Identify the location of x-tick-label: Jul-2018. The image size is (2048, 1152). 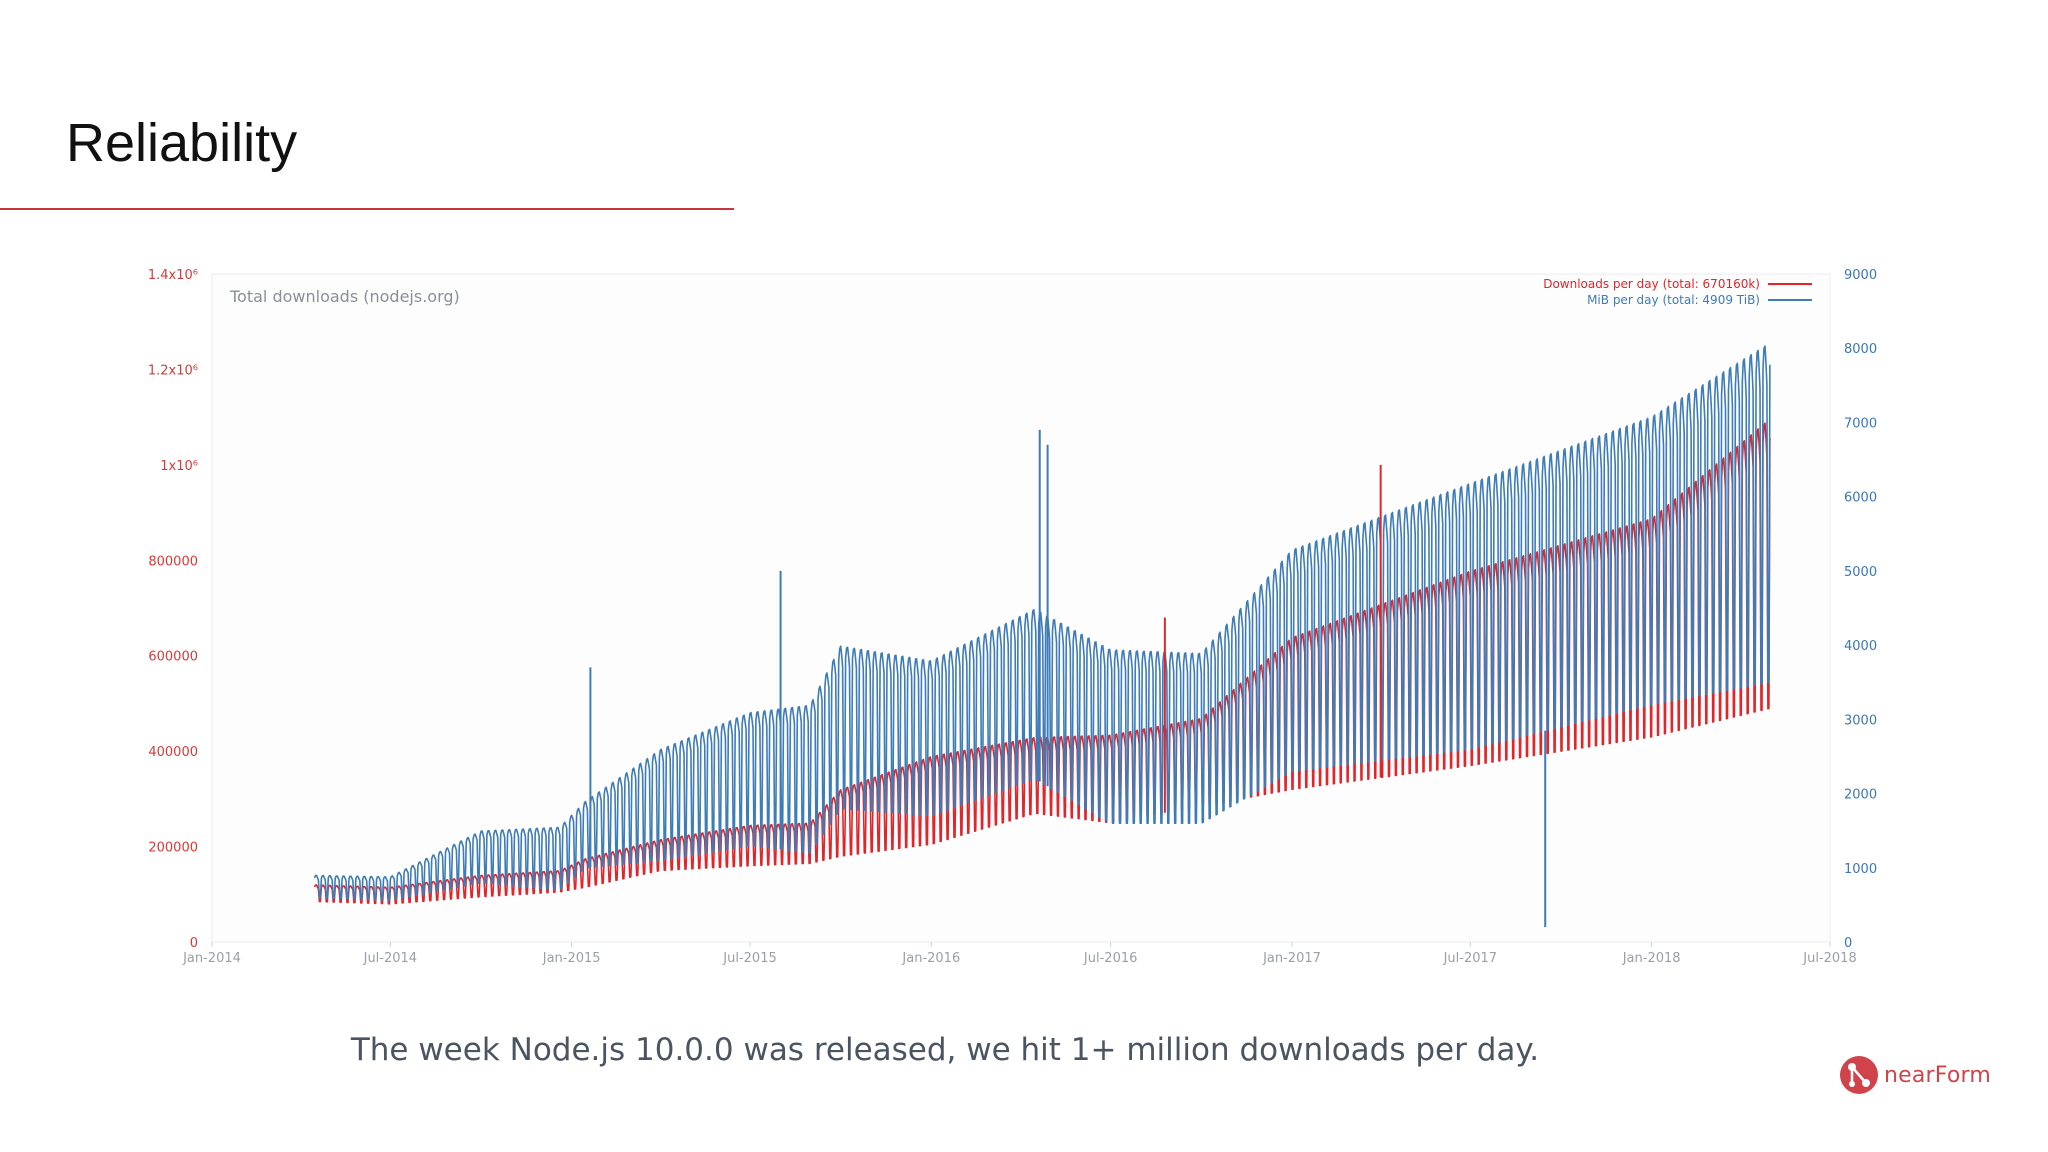
(1829, 958).